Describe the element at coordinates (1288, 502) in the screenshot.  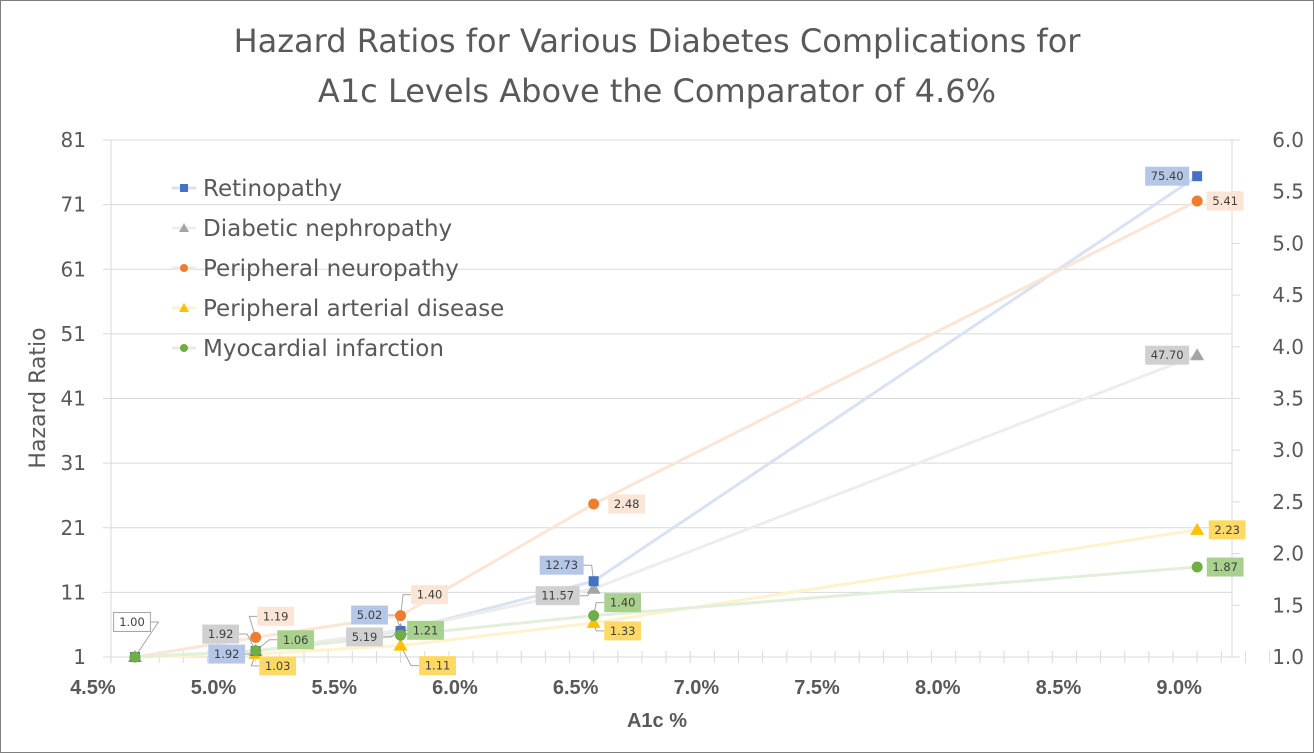
I see `y2-tick-label: 2.5` at that location.